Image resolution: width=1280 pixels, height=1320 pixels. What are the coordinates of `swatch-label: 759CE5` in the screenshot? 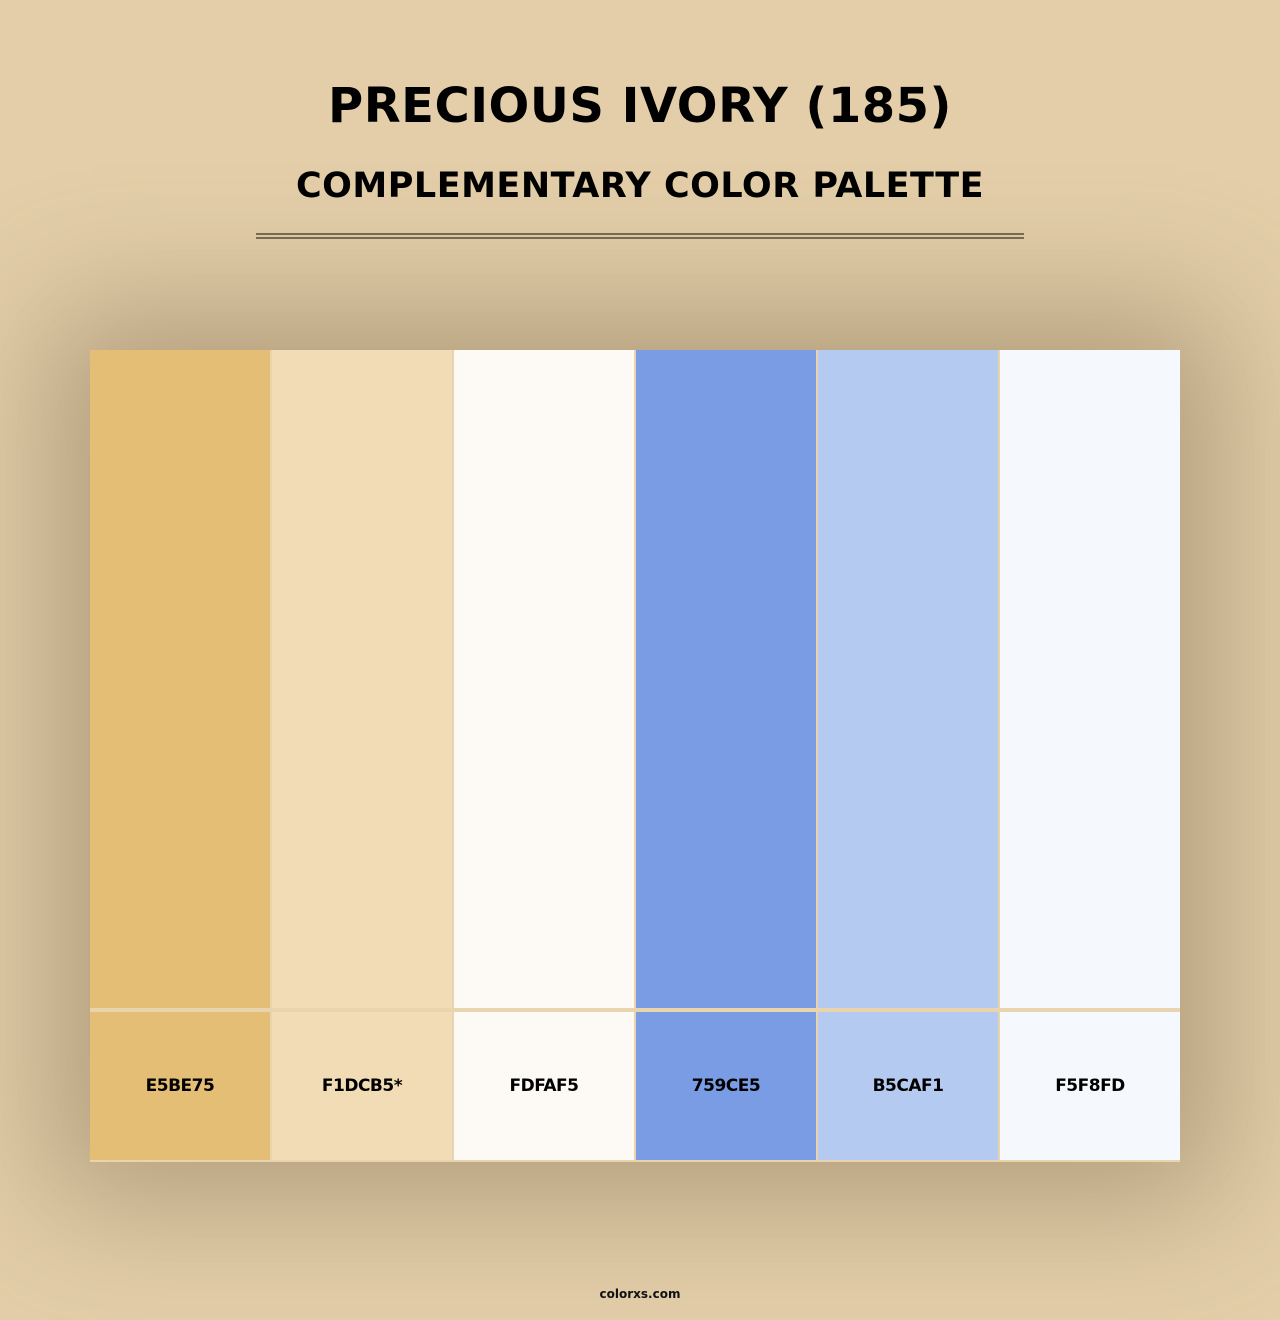 It's located at (726, 1086).